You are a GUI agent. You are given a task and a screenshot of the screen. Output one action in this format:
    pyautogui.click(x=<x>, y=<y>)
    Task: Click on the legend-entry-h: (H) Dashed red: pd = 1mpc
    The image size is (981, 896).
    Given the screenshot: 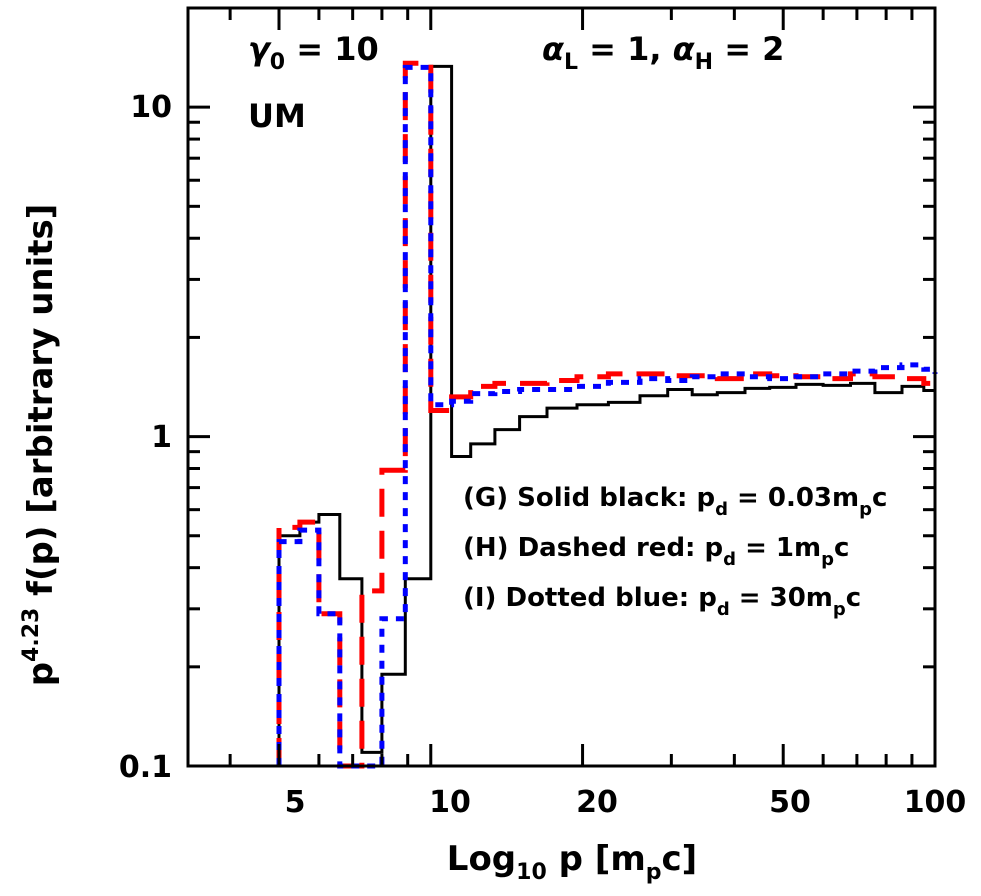 What is the action you would take?
    pyautogui.click(x=656, y=551)
    